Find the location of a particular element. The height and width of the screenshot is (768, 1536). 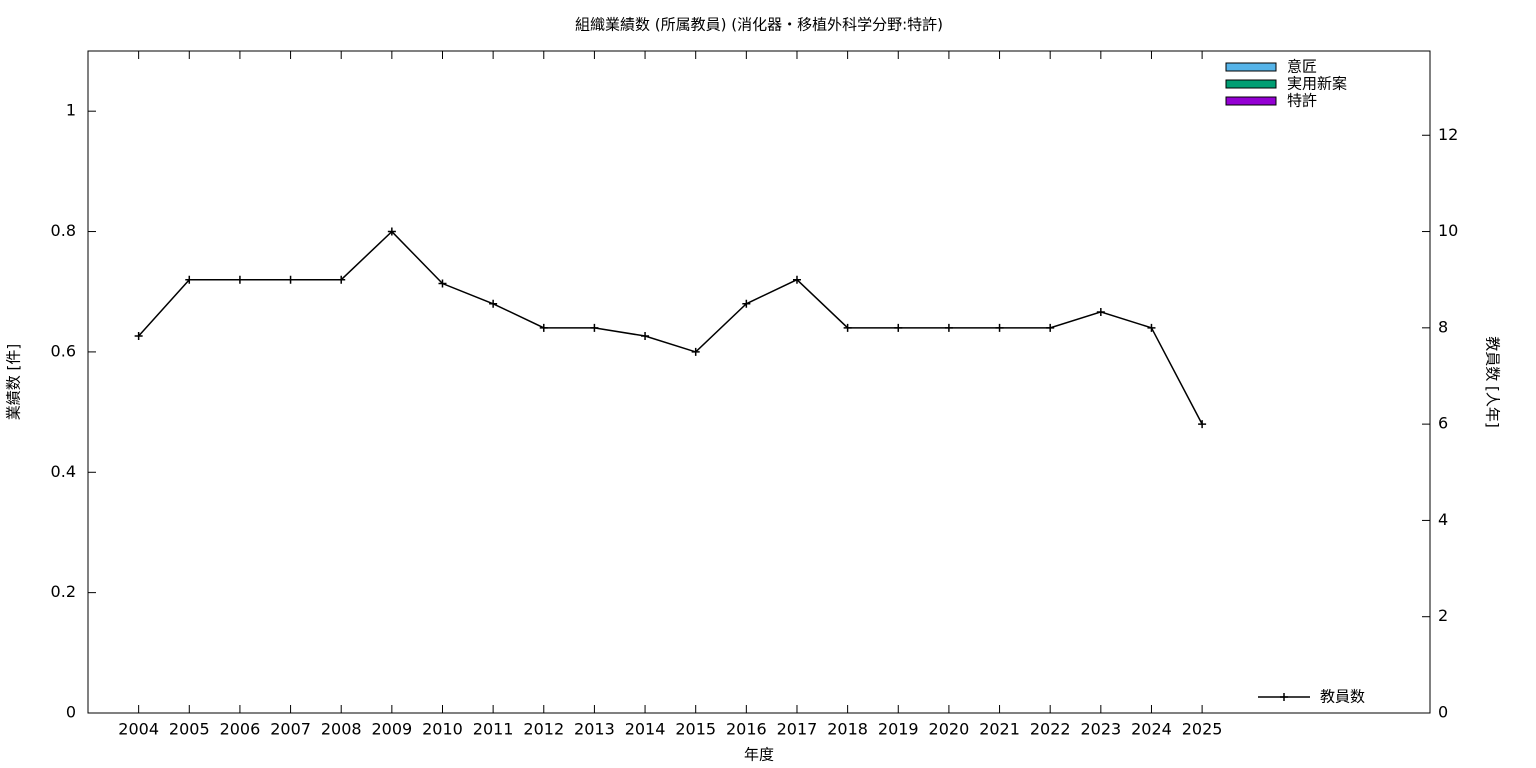

y2-tick-label: 8 is located at coordinates (1443, 326).